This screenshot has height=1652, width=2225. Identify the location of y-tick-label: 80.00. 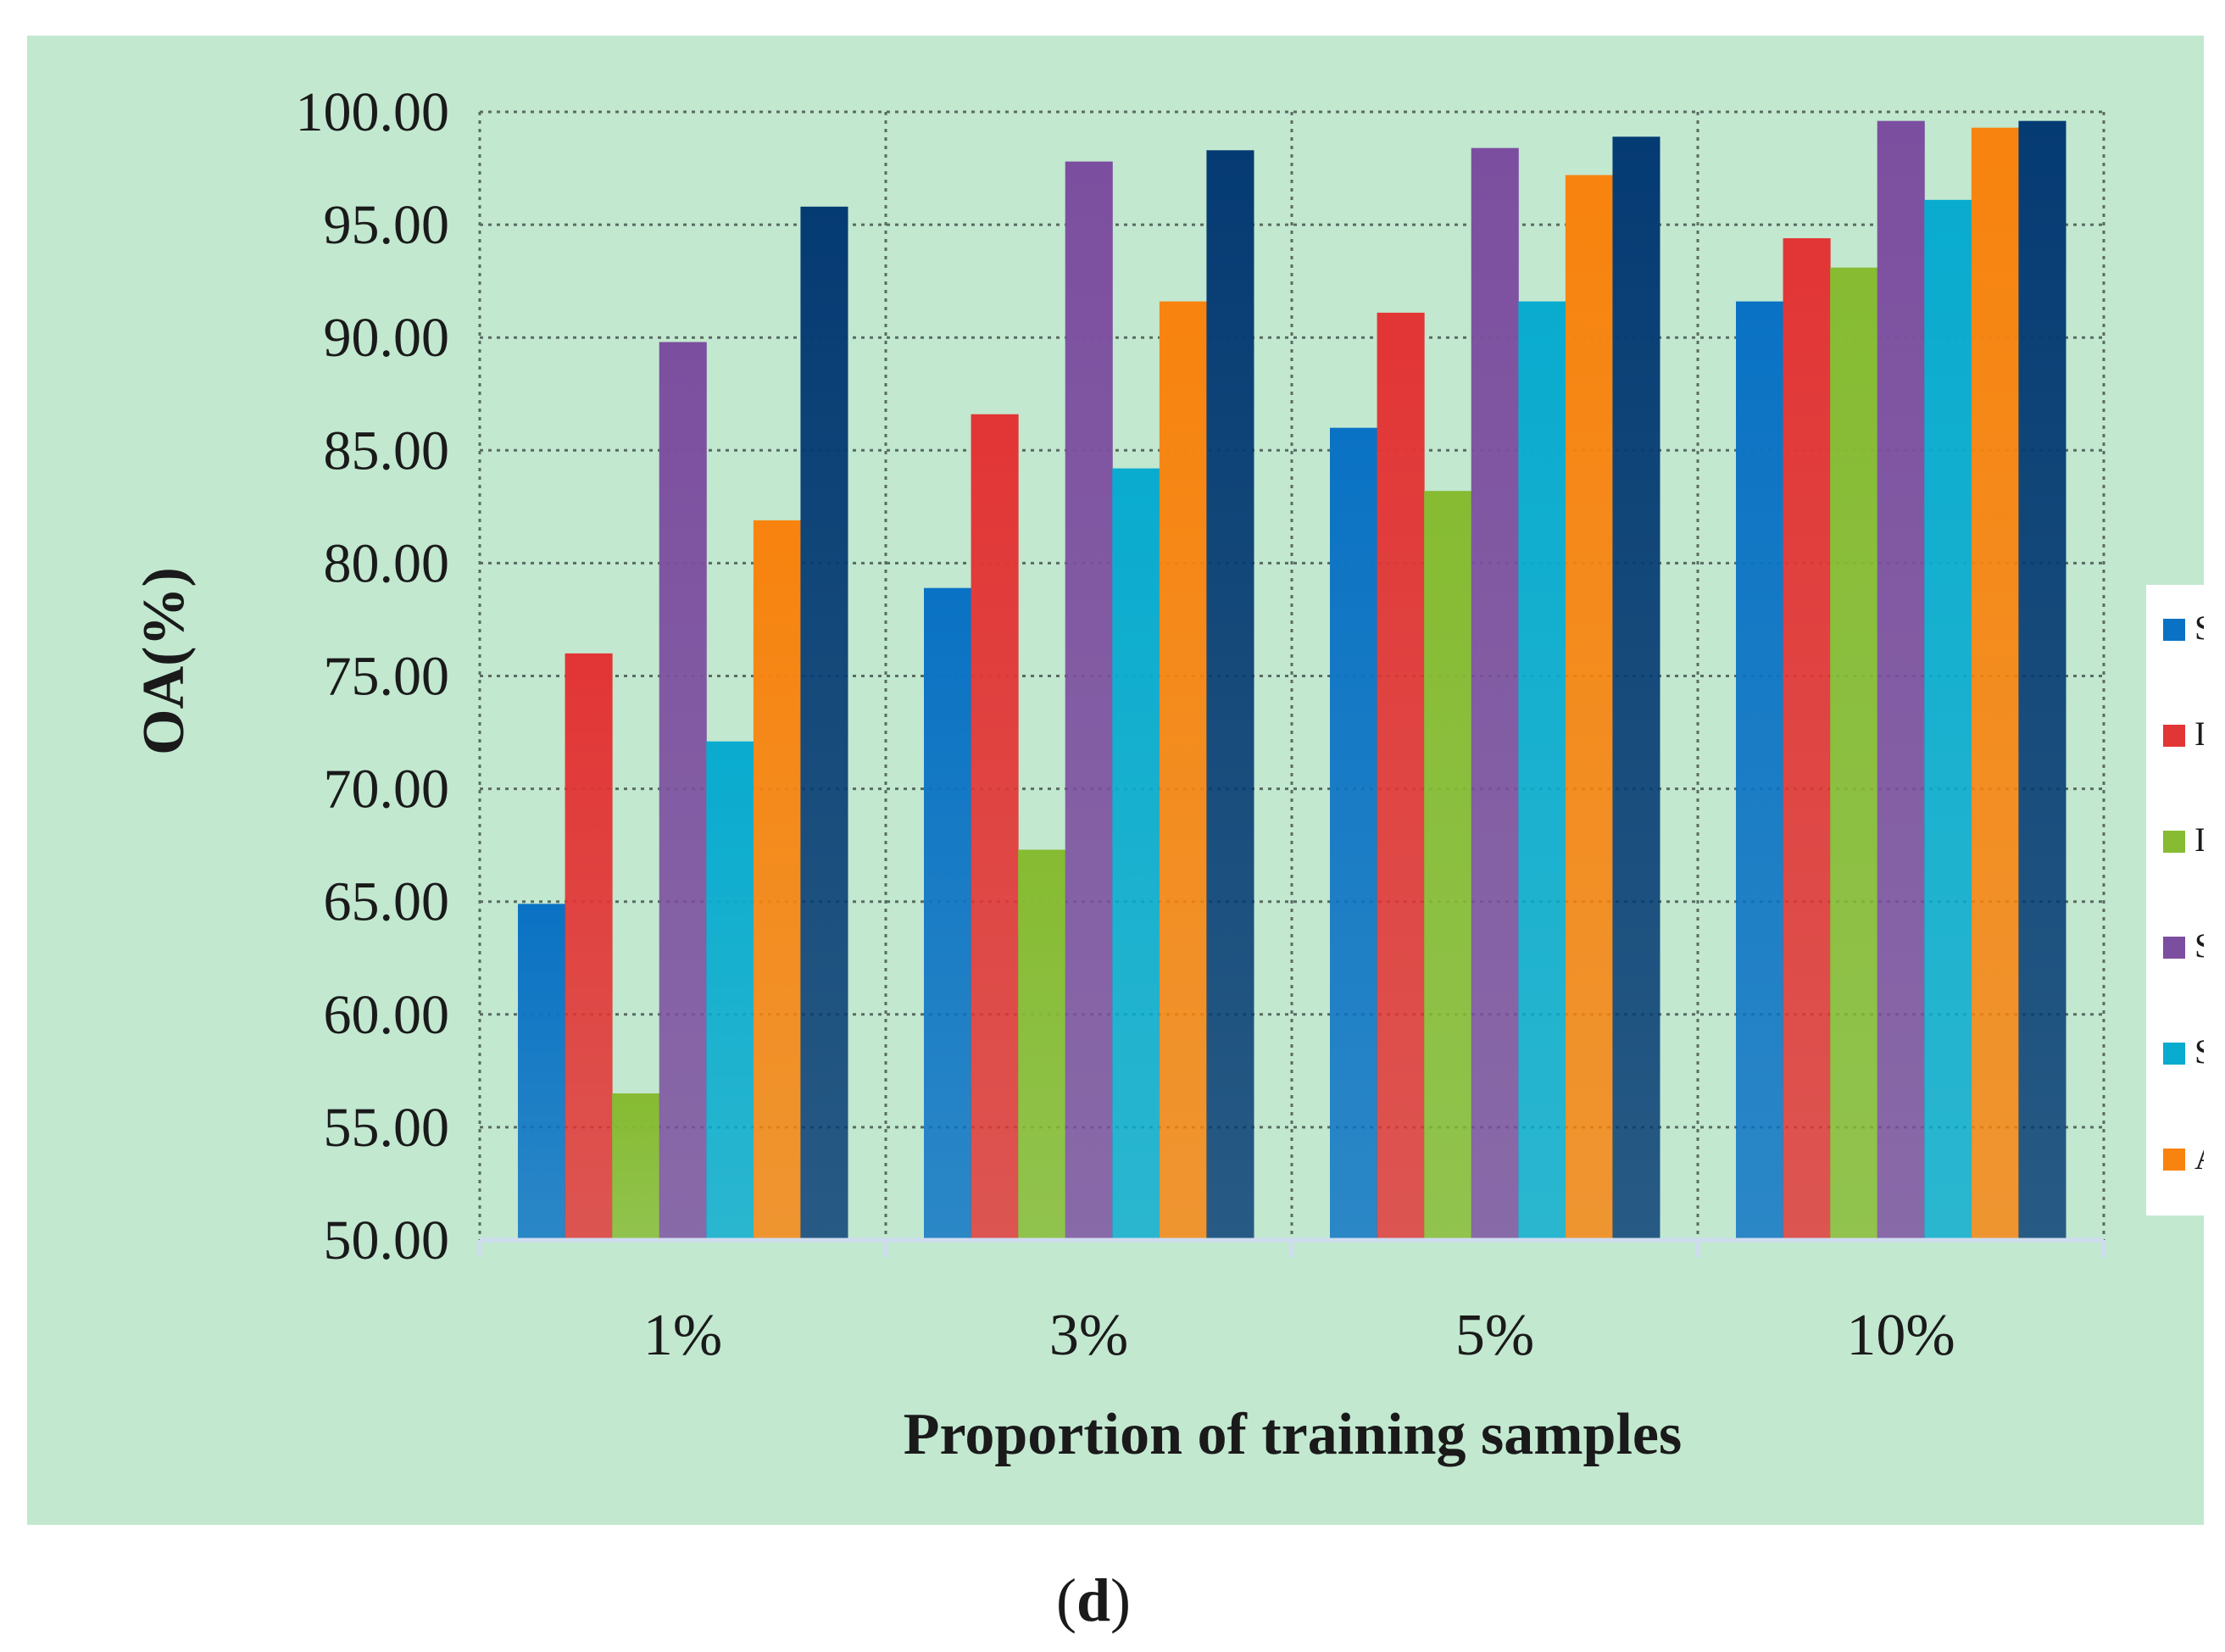
(387, 563).